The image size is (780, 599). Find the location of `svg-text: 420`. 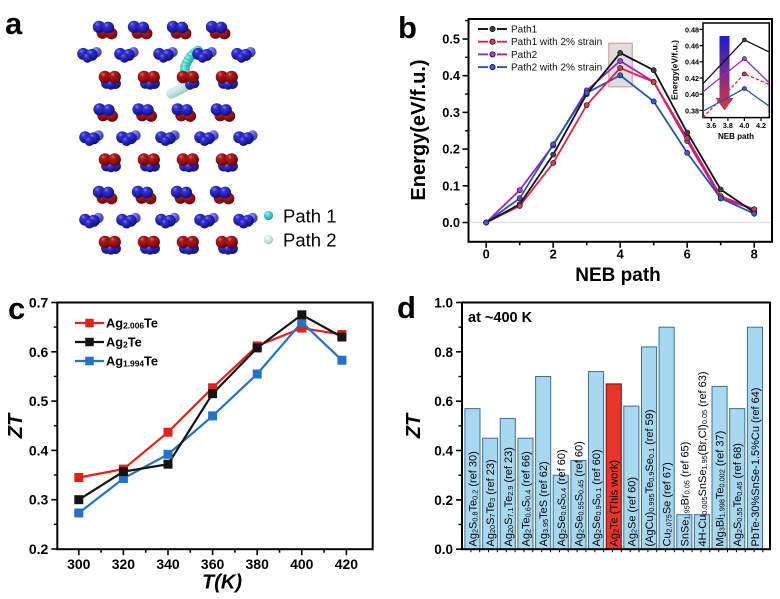

svg-text: 420 is located at coordinates (347, 564).